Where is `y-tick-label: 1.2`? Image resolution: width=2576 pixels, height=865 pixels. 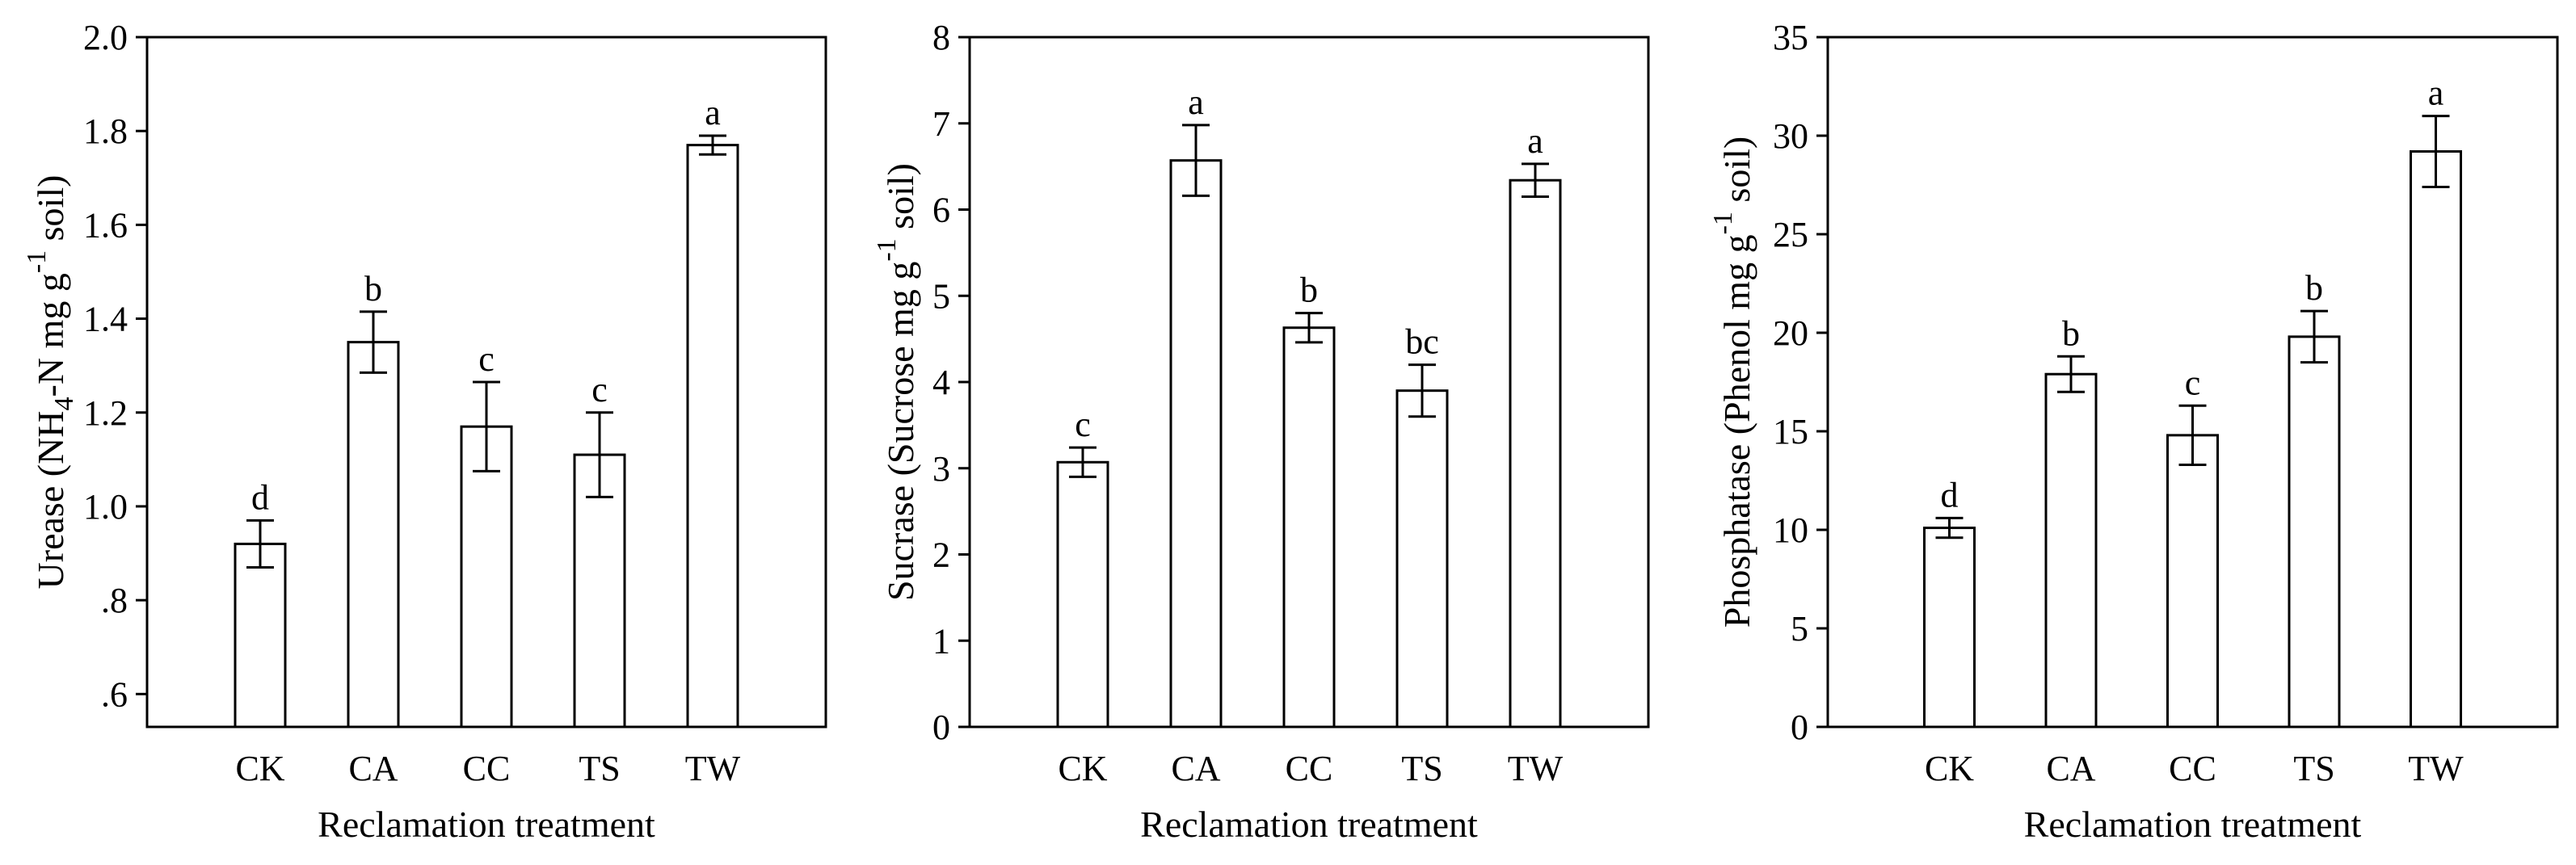 y-tick-label: 1.2 is located at coordinates (105, 413).